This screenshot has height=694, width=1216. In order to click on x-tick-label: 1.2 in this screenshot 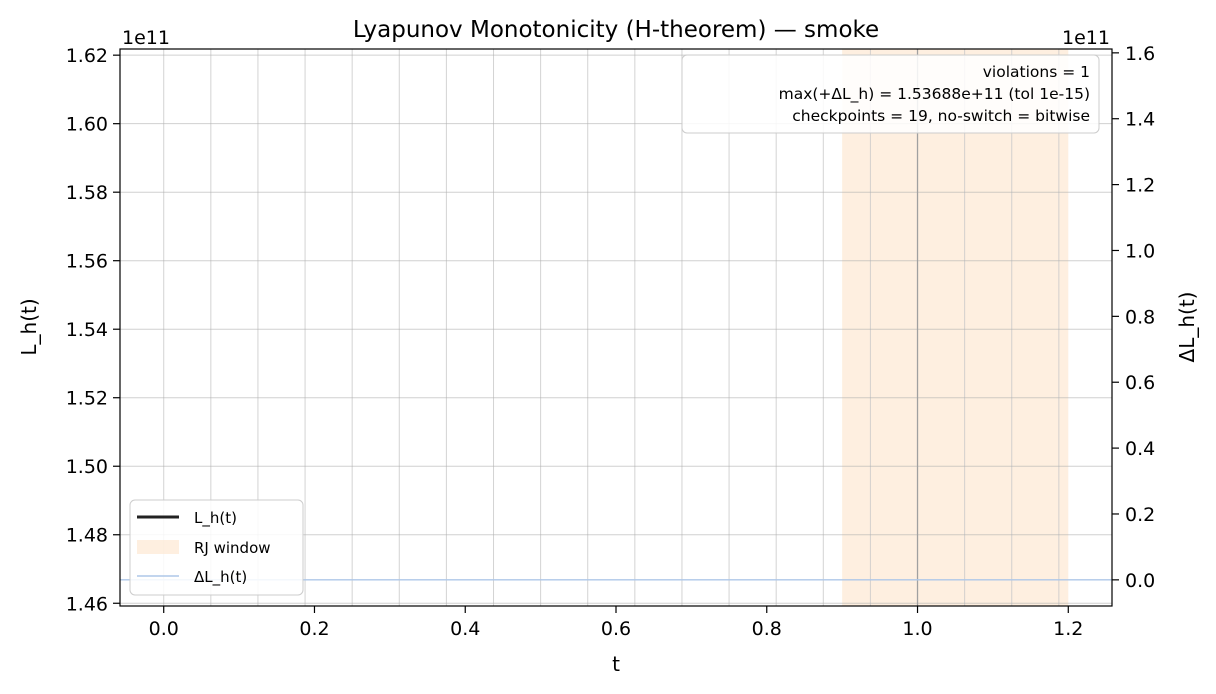, I will do `click(1068, 629)`.